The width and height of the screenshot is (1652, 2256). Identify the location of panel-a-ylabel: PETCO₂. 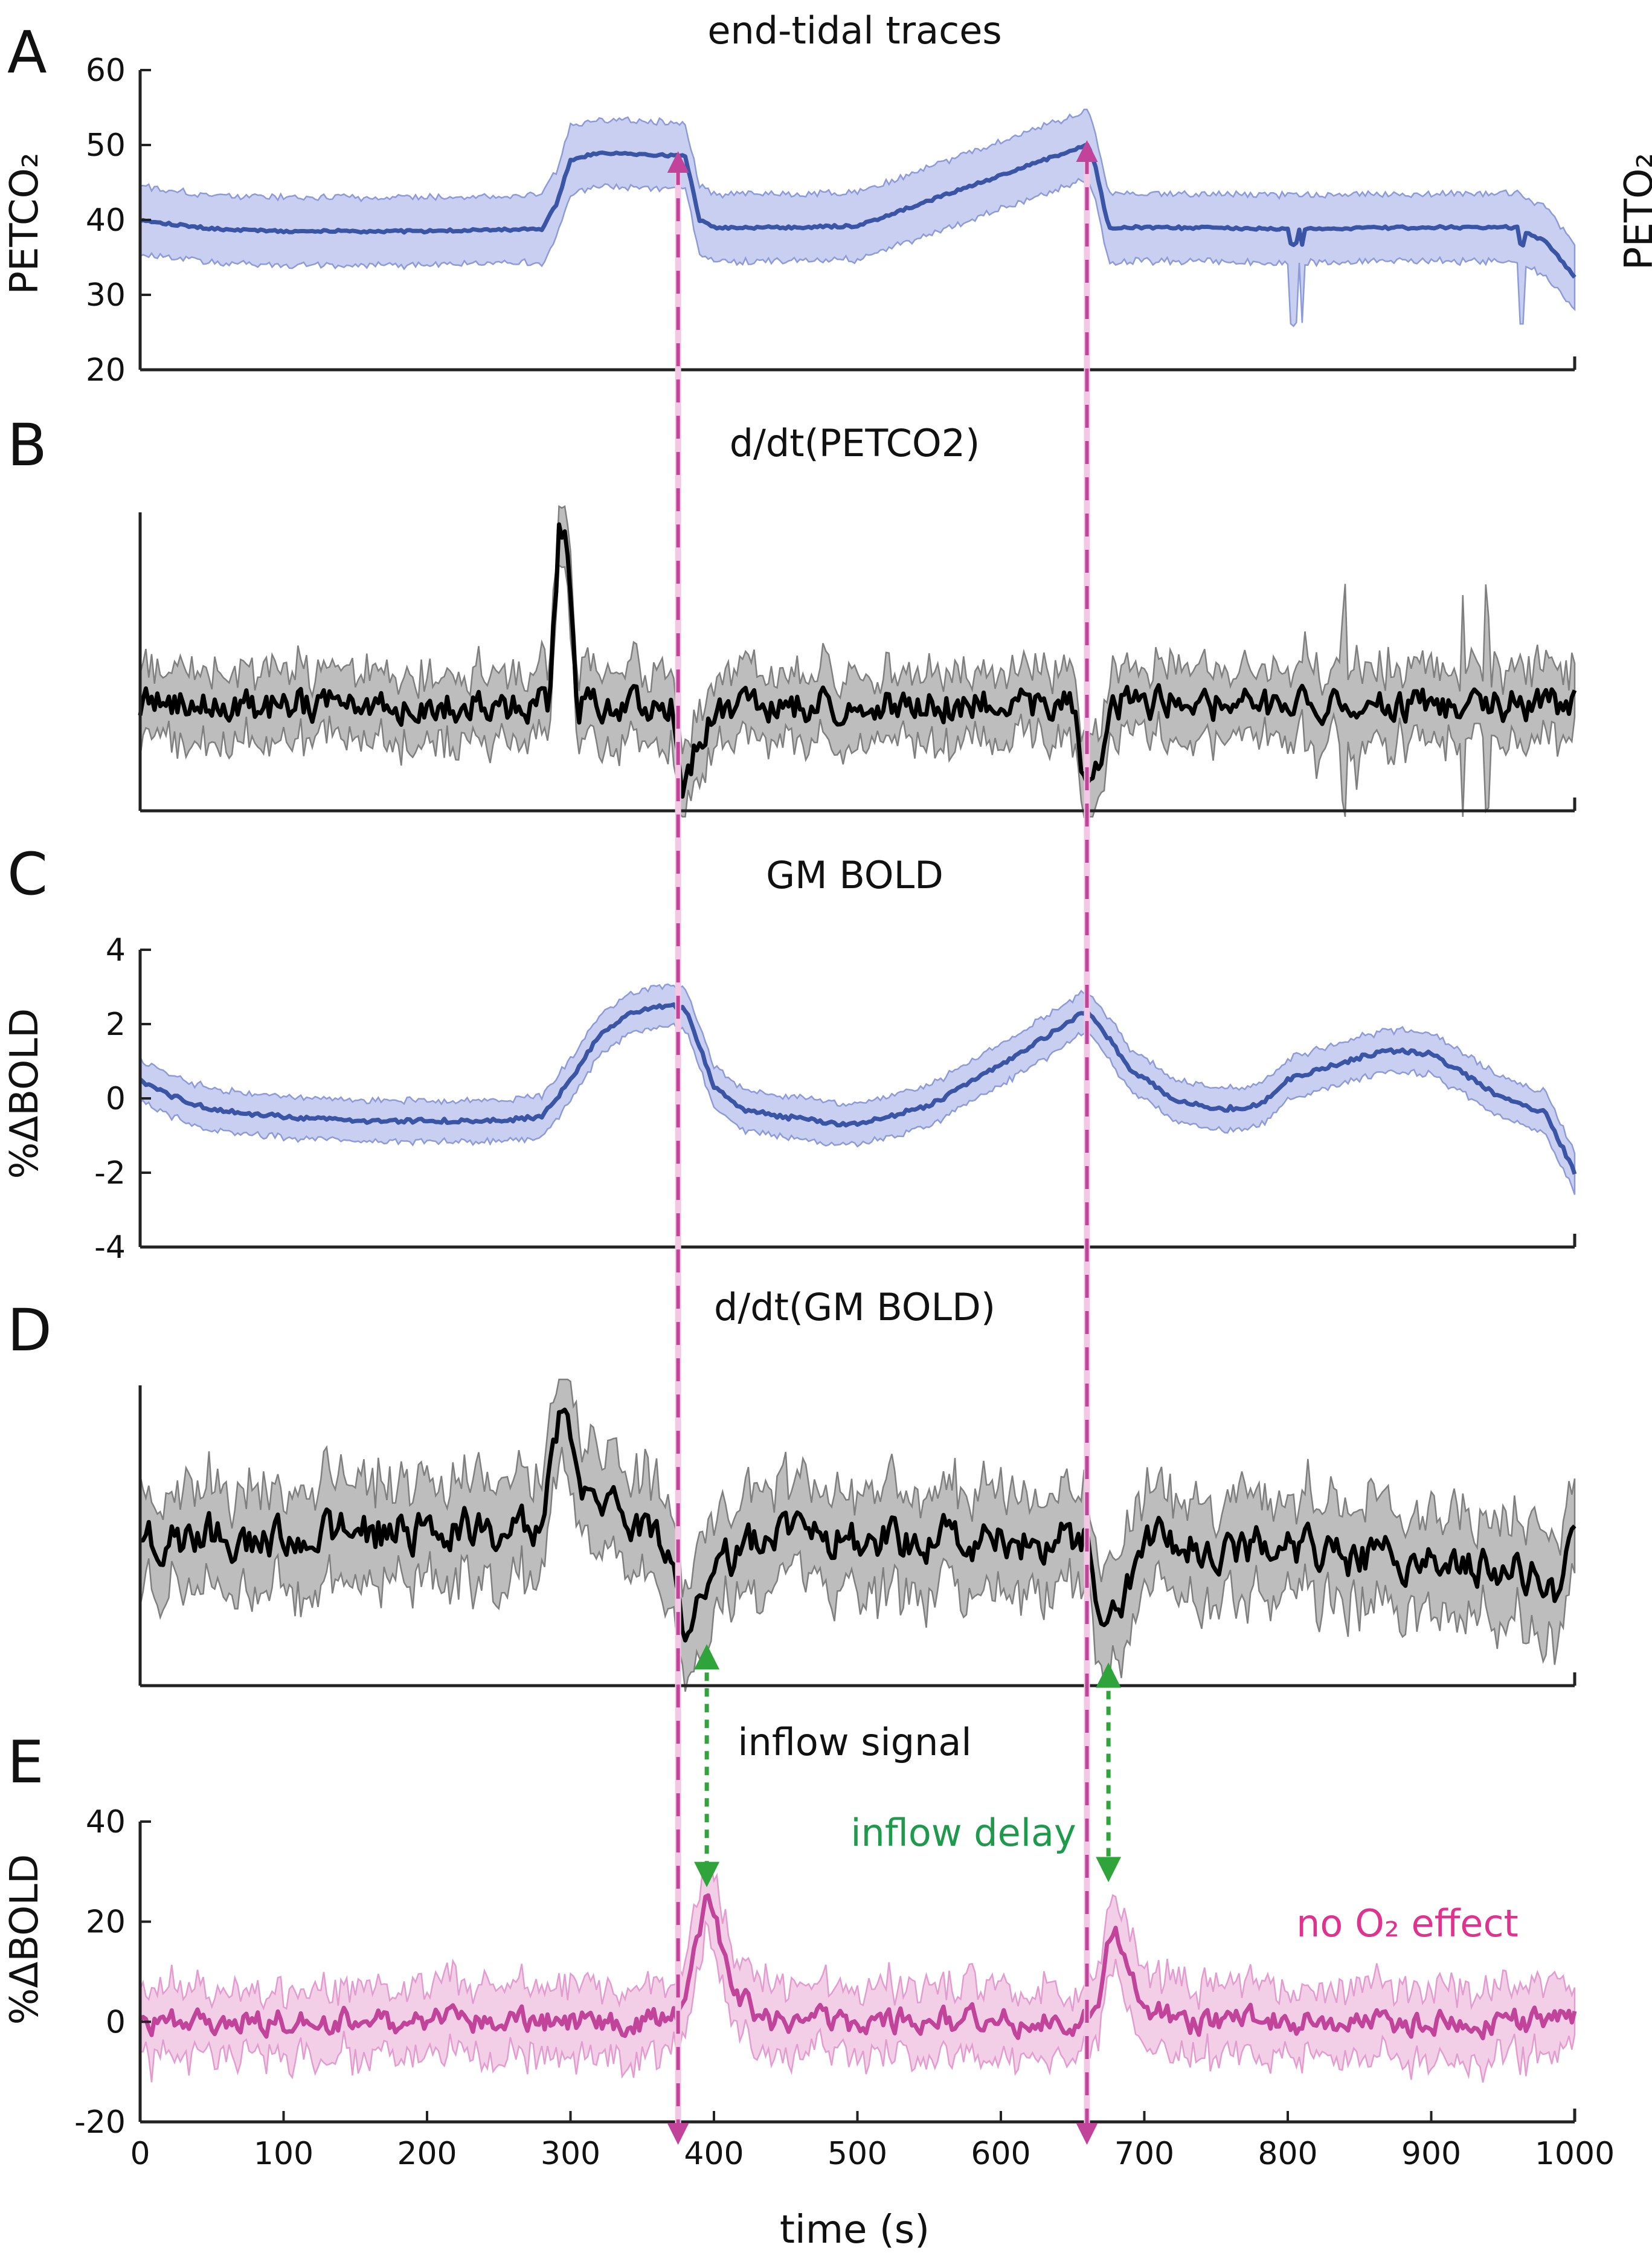
(24, 223).